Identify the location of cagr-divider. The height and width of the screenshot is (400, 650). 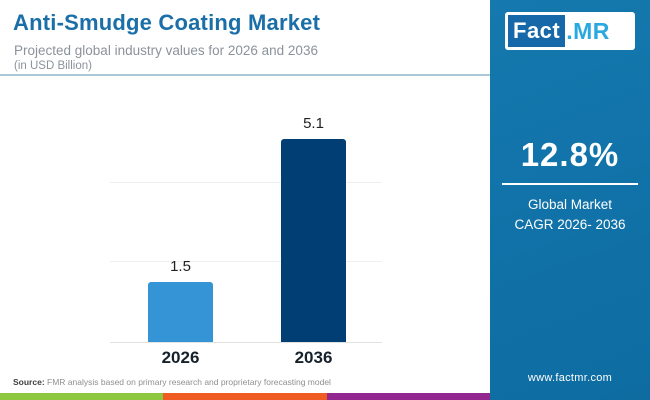
(570, 184).